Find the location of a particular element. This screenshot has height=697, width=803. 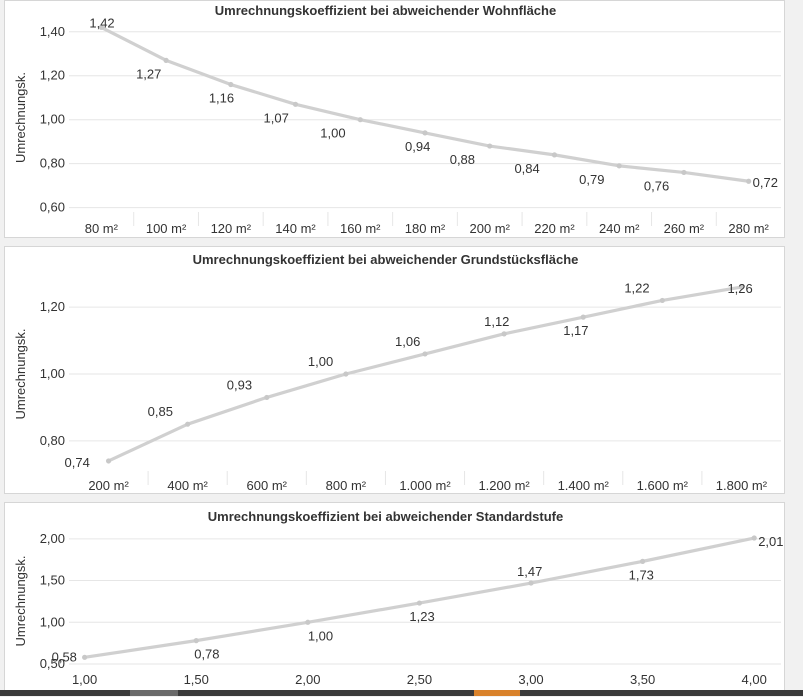

data-label: 1,26 is located at coordinates (739, 288).